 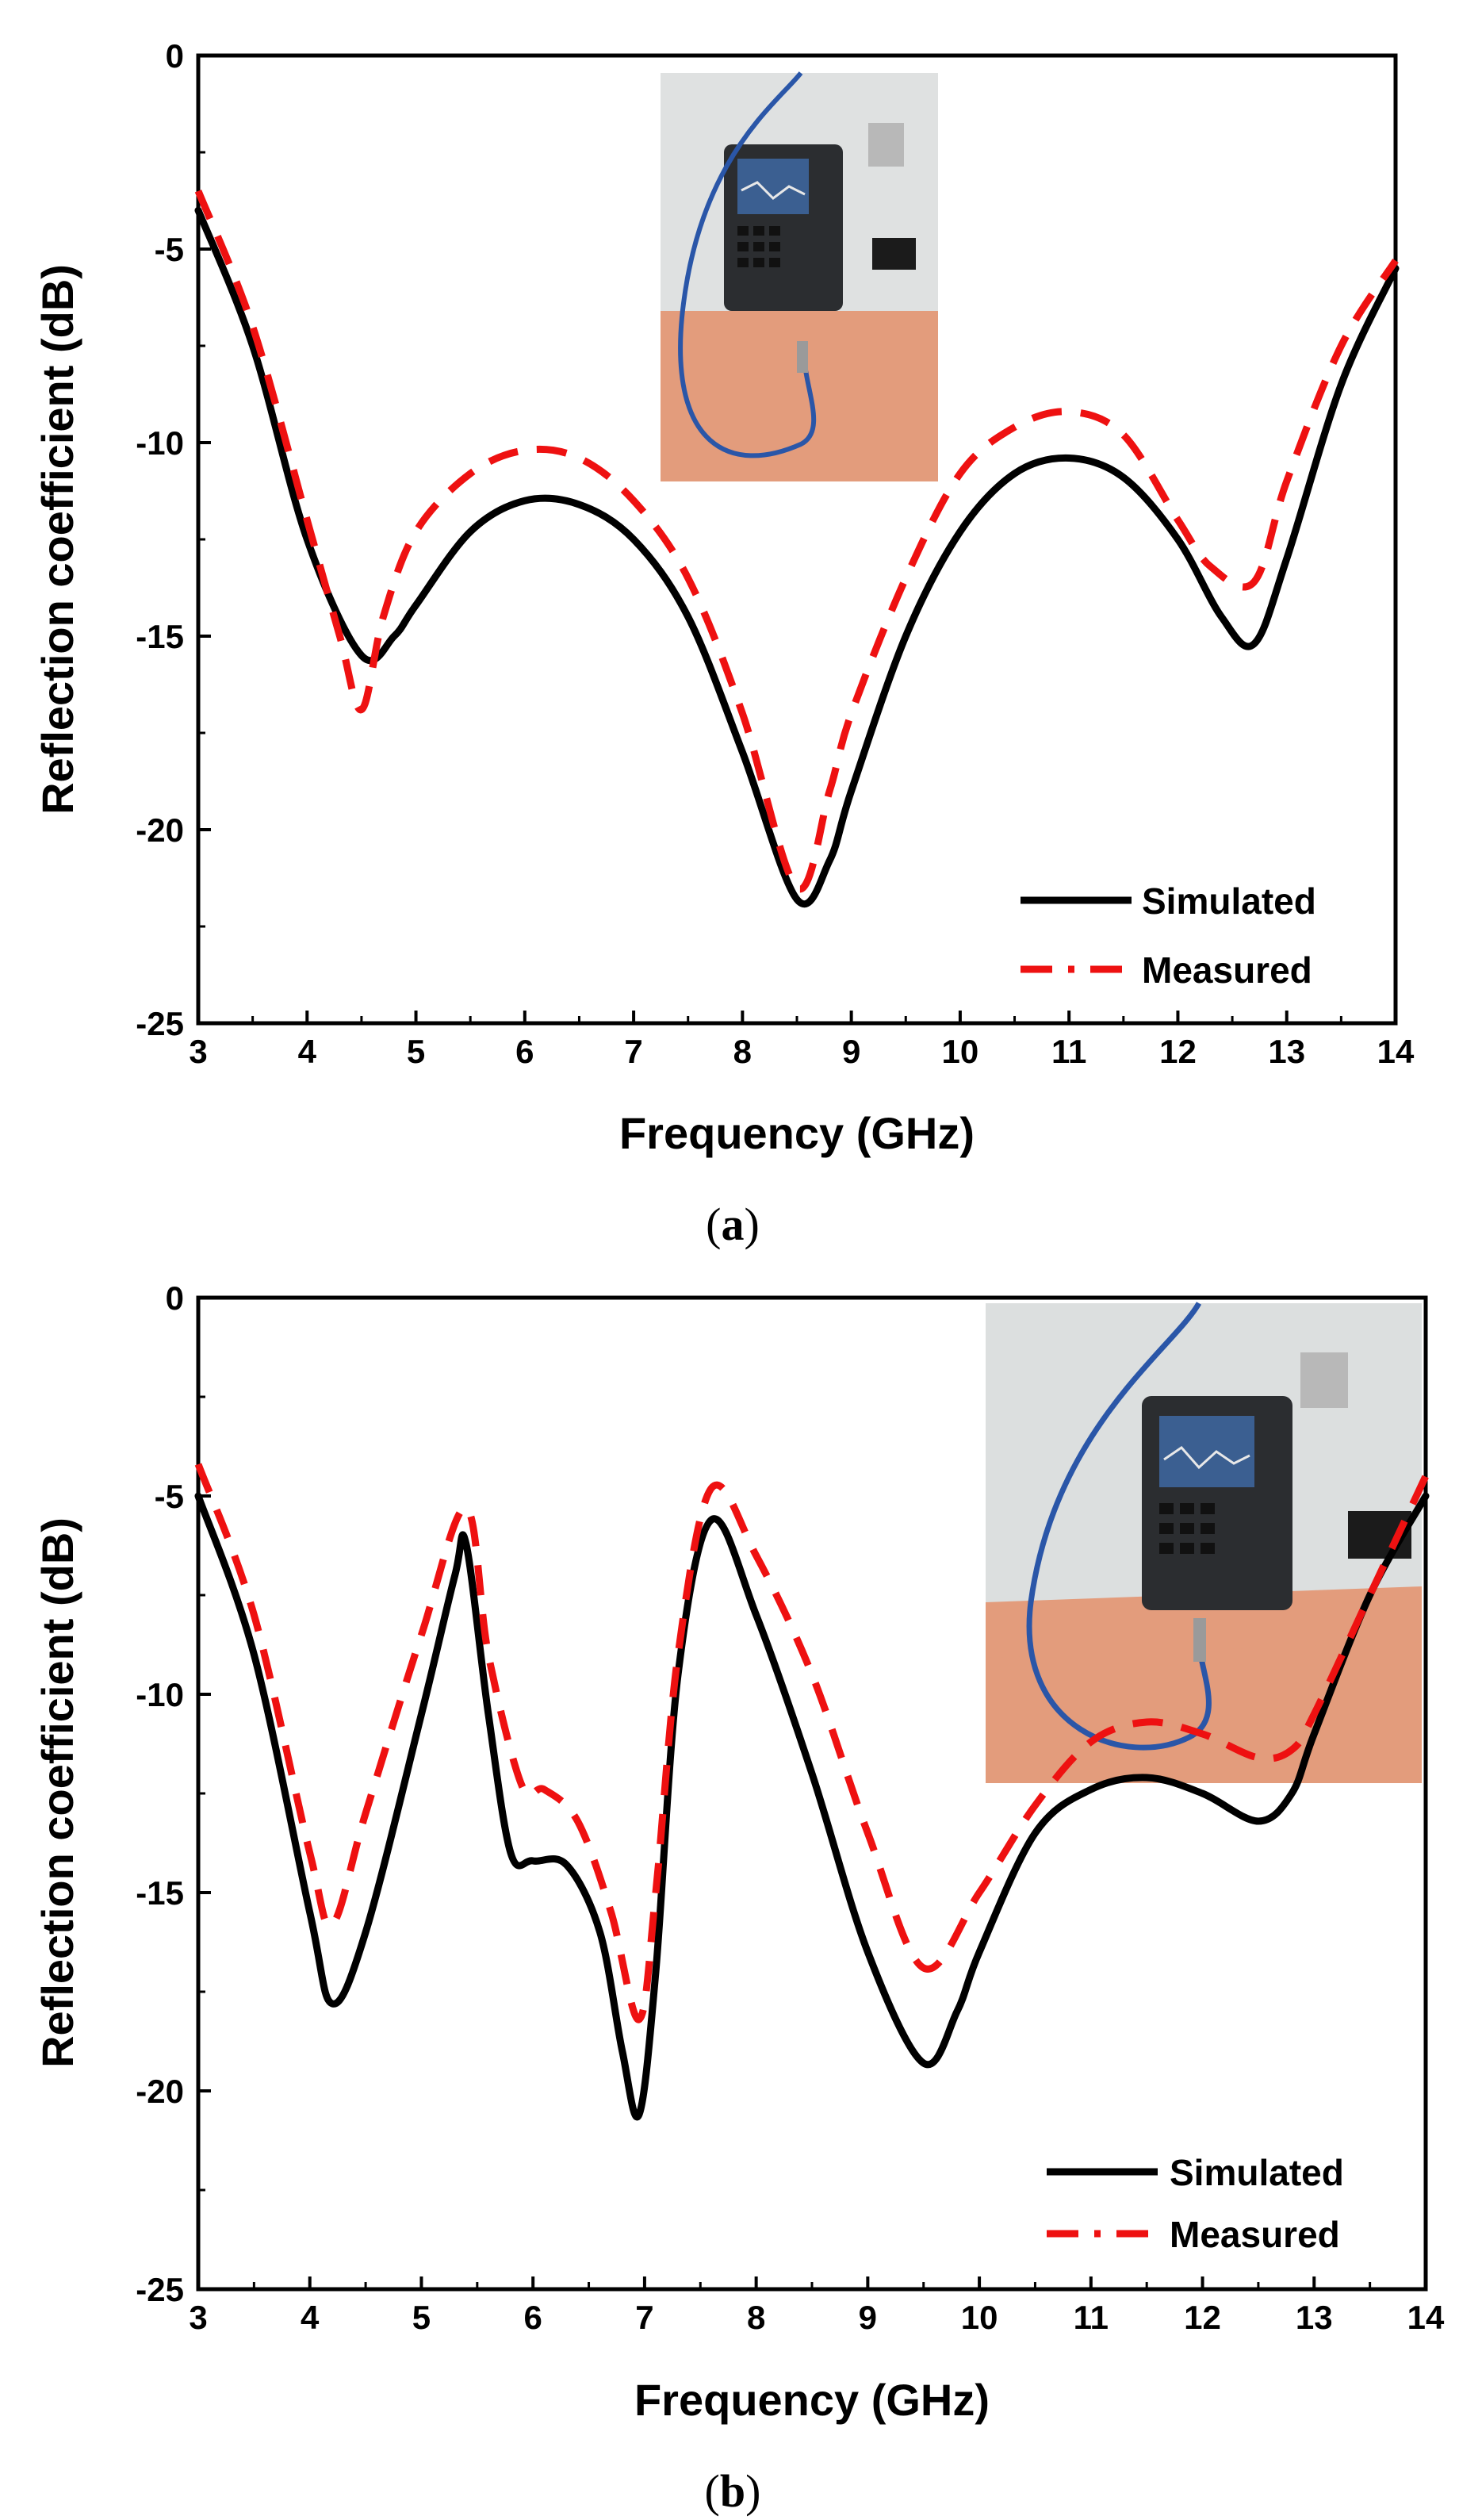 I want to click on caption-b-letter: b, so click(x=732, y=2491).